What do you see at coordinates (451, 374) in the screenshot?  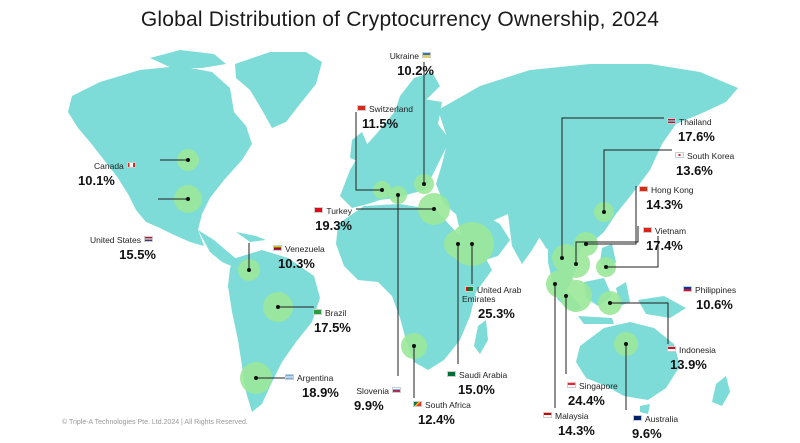 I see `flag-saudi-arabia-icon` at bounding box center [451, 374].